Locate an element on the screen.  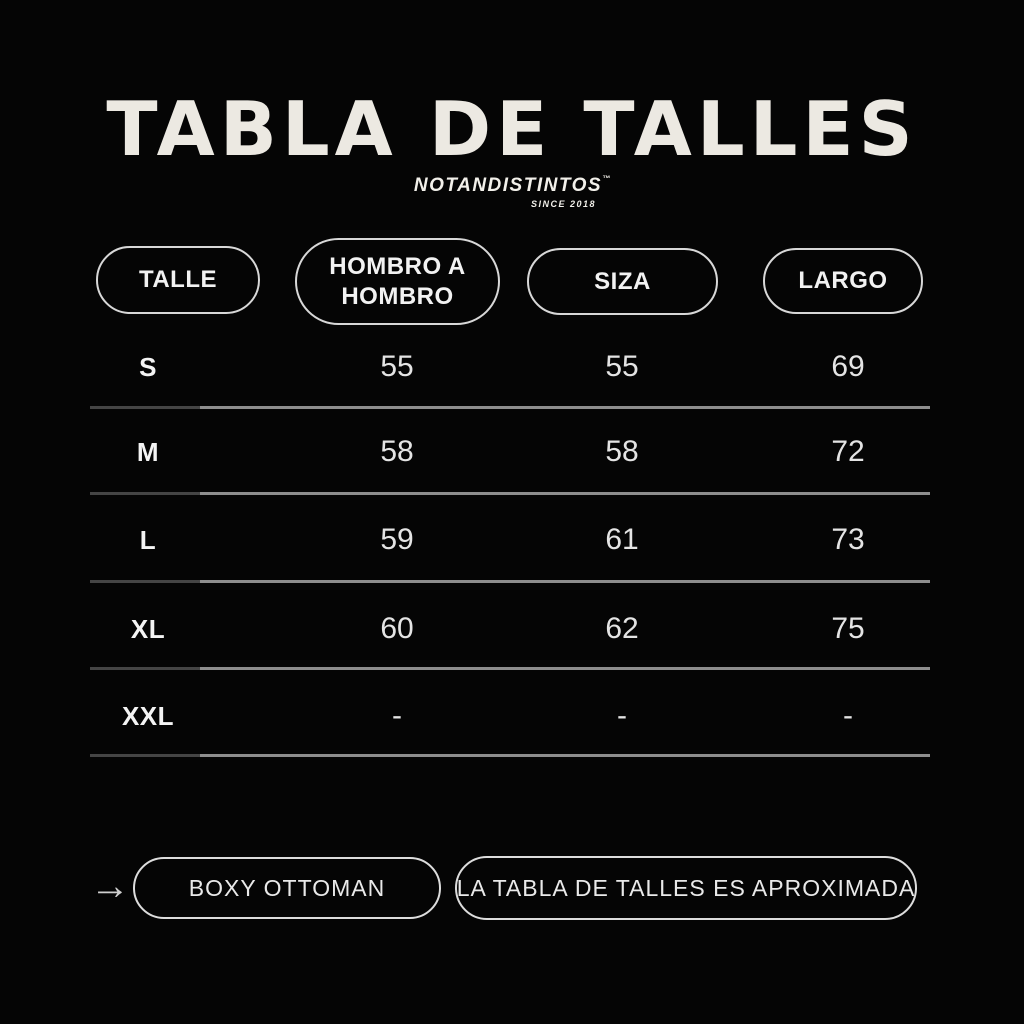
hombro-value: 58 is located at coordinates (397, 451).